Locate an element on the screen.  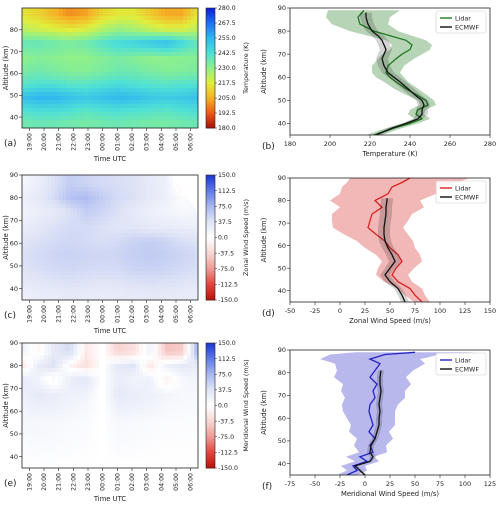
y-tick-label: 80 is located at coordinates (14, 198).